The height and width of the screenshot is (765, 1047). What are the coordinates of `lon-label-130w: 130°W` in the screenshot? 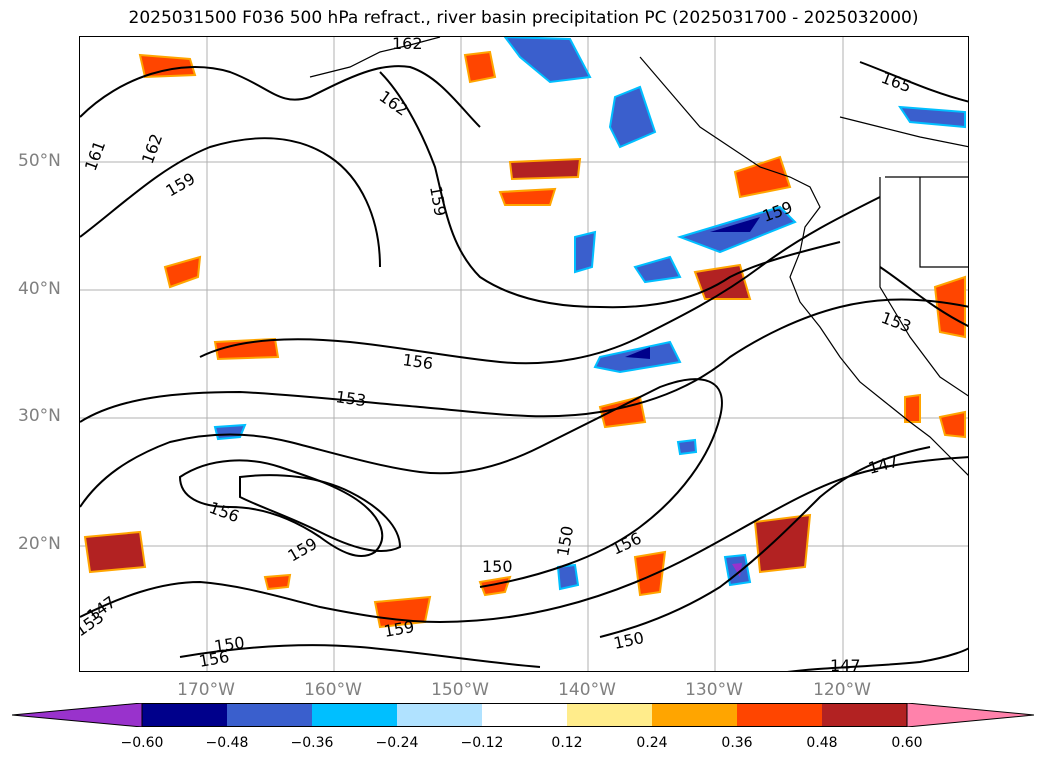 It's located at (714, 690).